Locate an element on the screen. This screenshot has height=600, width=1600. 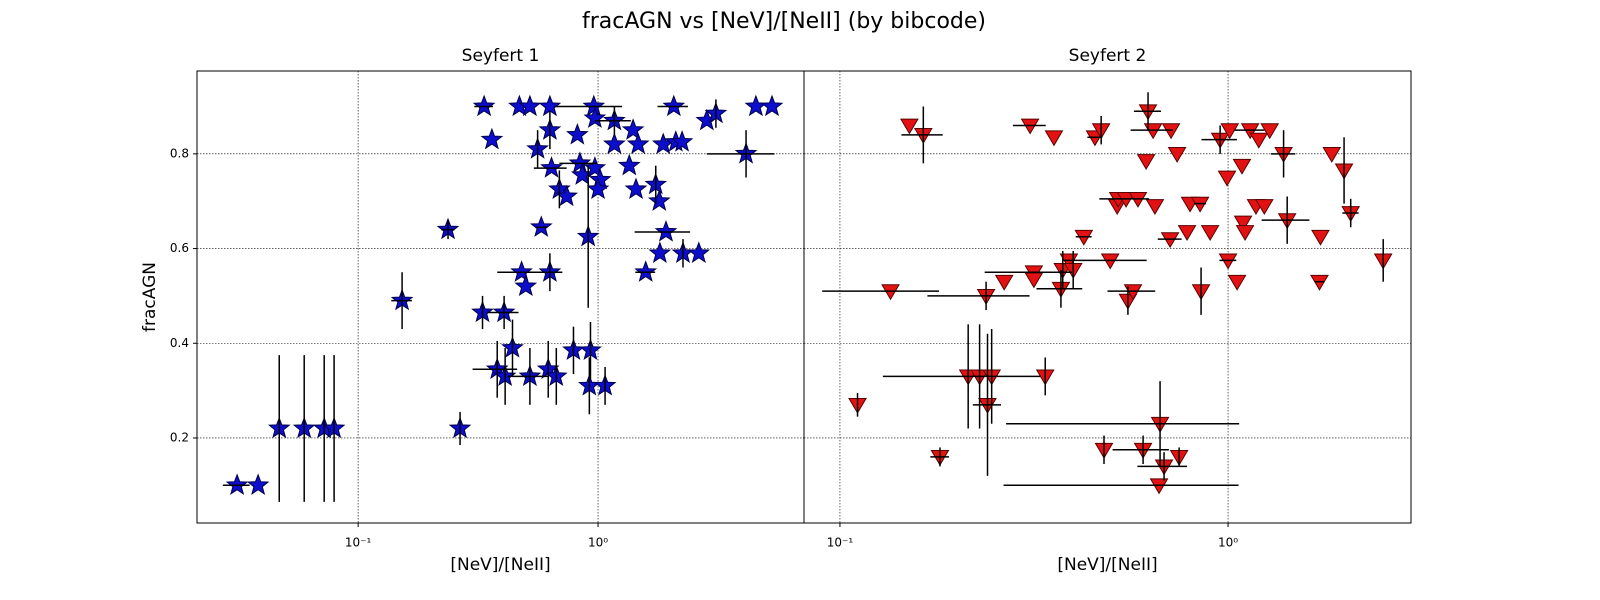
y-tick-label: 0.6 is located at coordinates (179, 248).